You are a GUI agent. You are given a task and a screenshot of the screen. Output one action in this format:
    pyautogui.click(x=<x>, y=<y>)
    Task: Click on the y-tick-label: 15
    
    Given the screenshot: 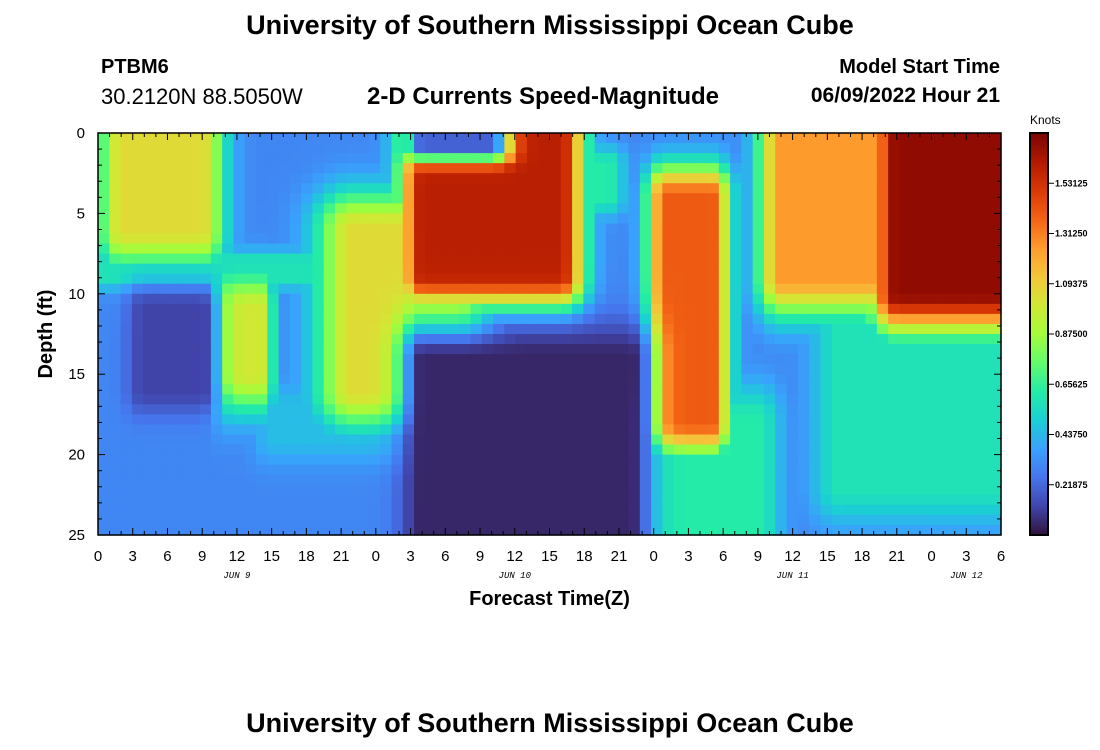 What is the action you would take?
    pyautogui.click(x=76, y=374)
    